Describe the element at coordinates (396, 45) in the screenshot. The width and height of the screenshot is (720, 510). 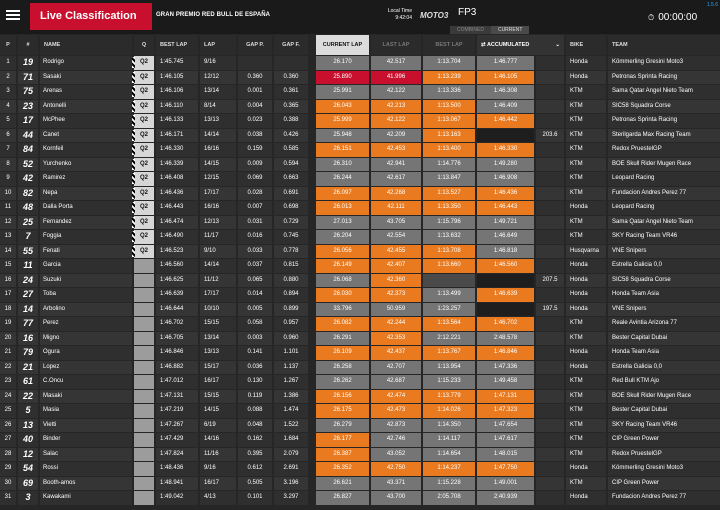
I see `col-last-lap: LAST LAP` at that location.